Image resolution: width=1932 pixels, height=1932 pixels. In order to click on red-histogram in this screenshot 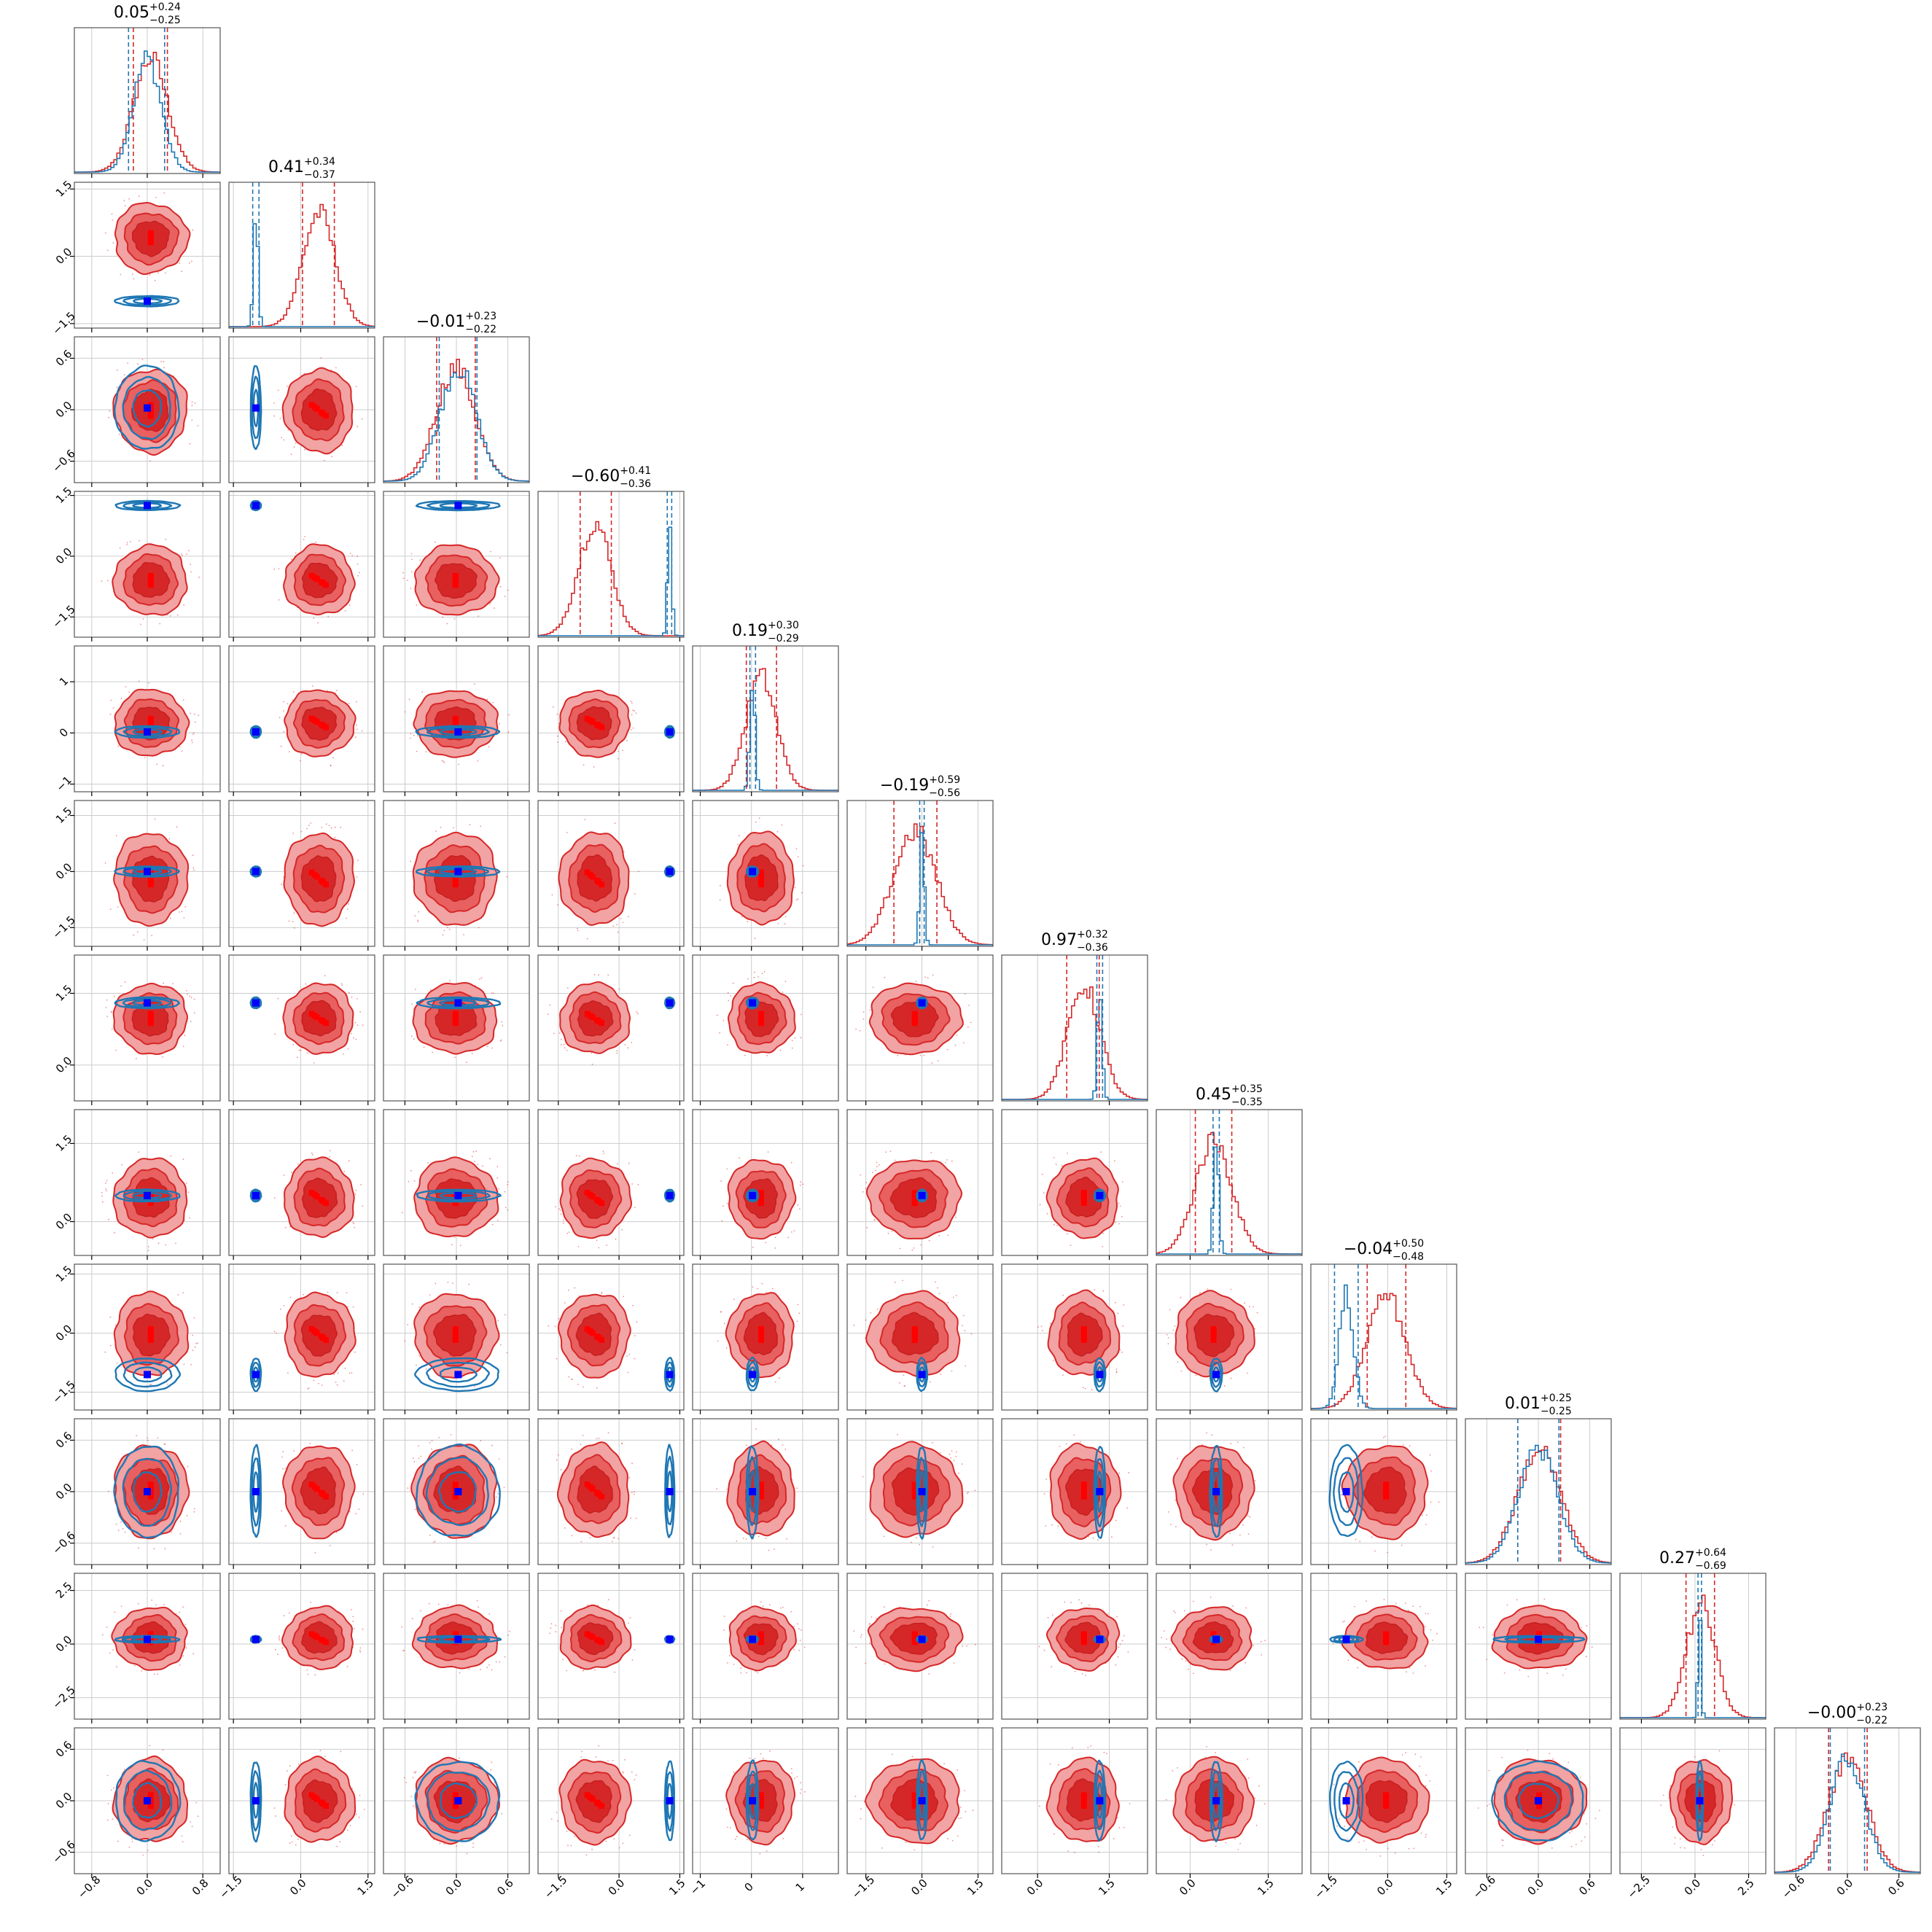, I will do `click(1847, 1813)`.